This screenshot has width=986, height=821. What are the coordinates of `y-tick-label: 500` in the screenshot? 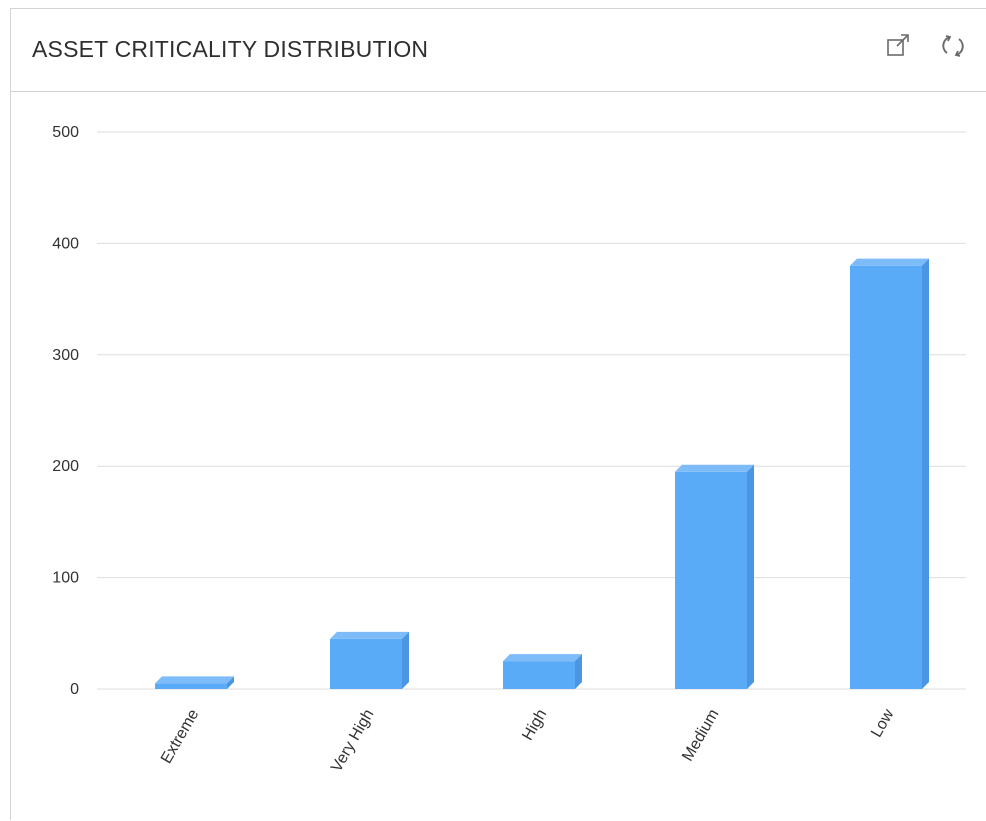 It's located at (65, 132).